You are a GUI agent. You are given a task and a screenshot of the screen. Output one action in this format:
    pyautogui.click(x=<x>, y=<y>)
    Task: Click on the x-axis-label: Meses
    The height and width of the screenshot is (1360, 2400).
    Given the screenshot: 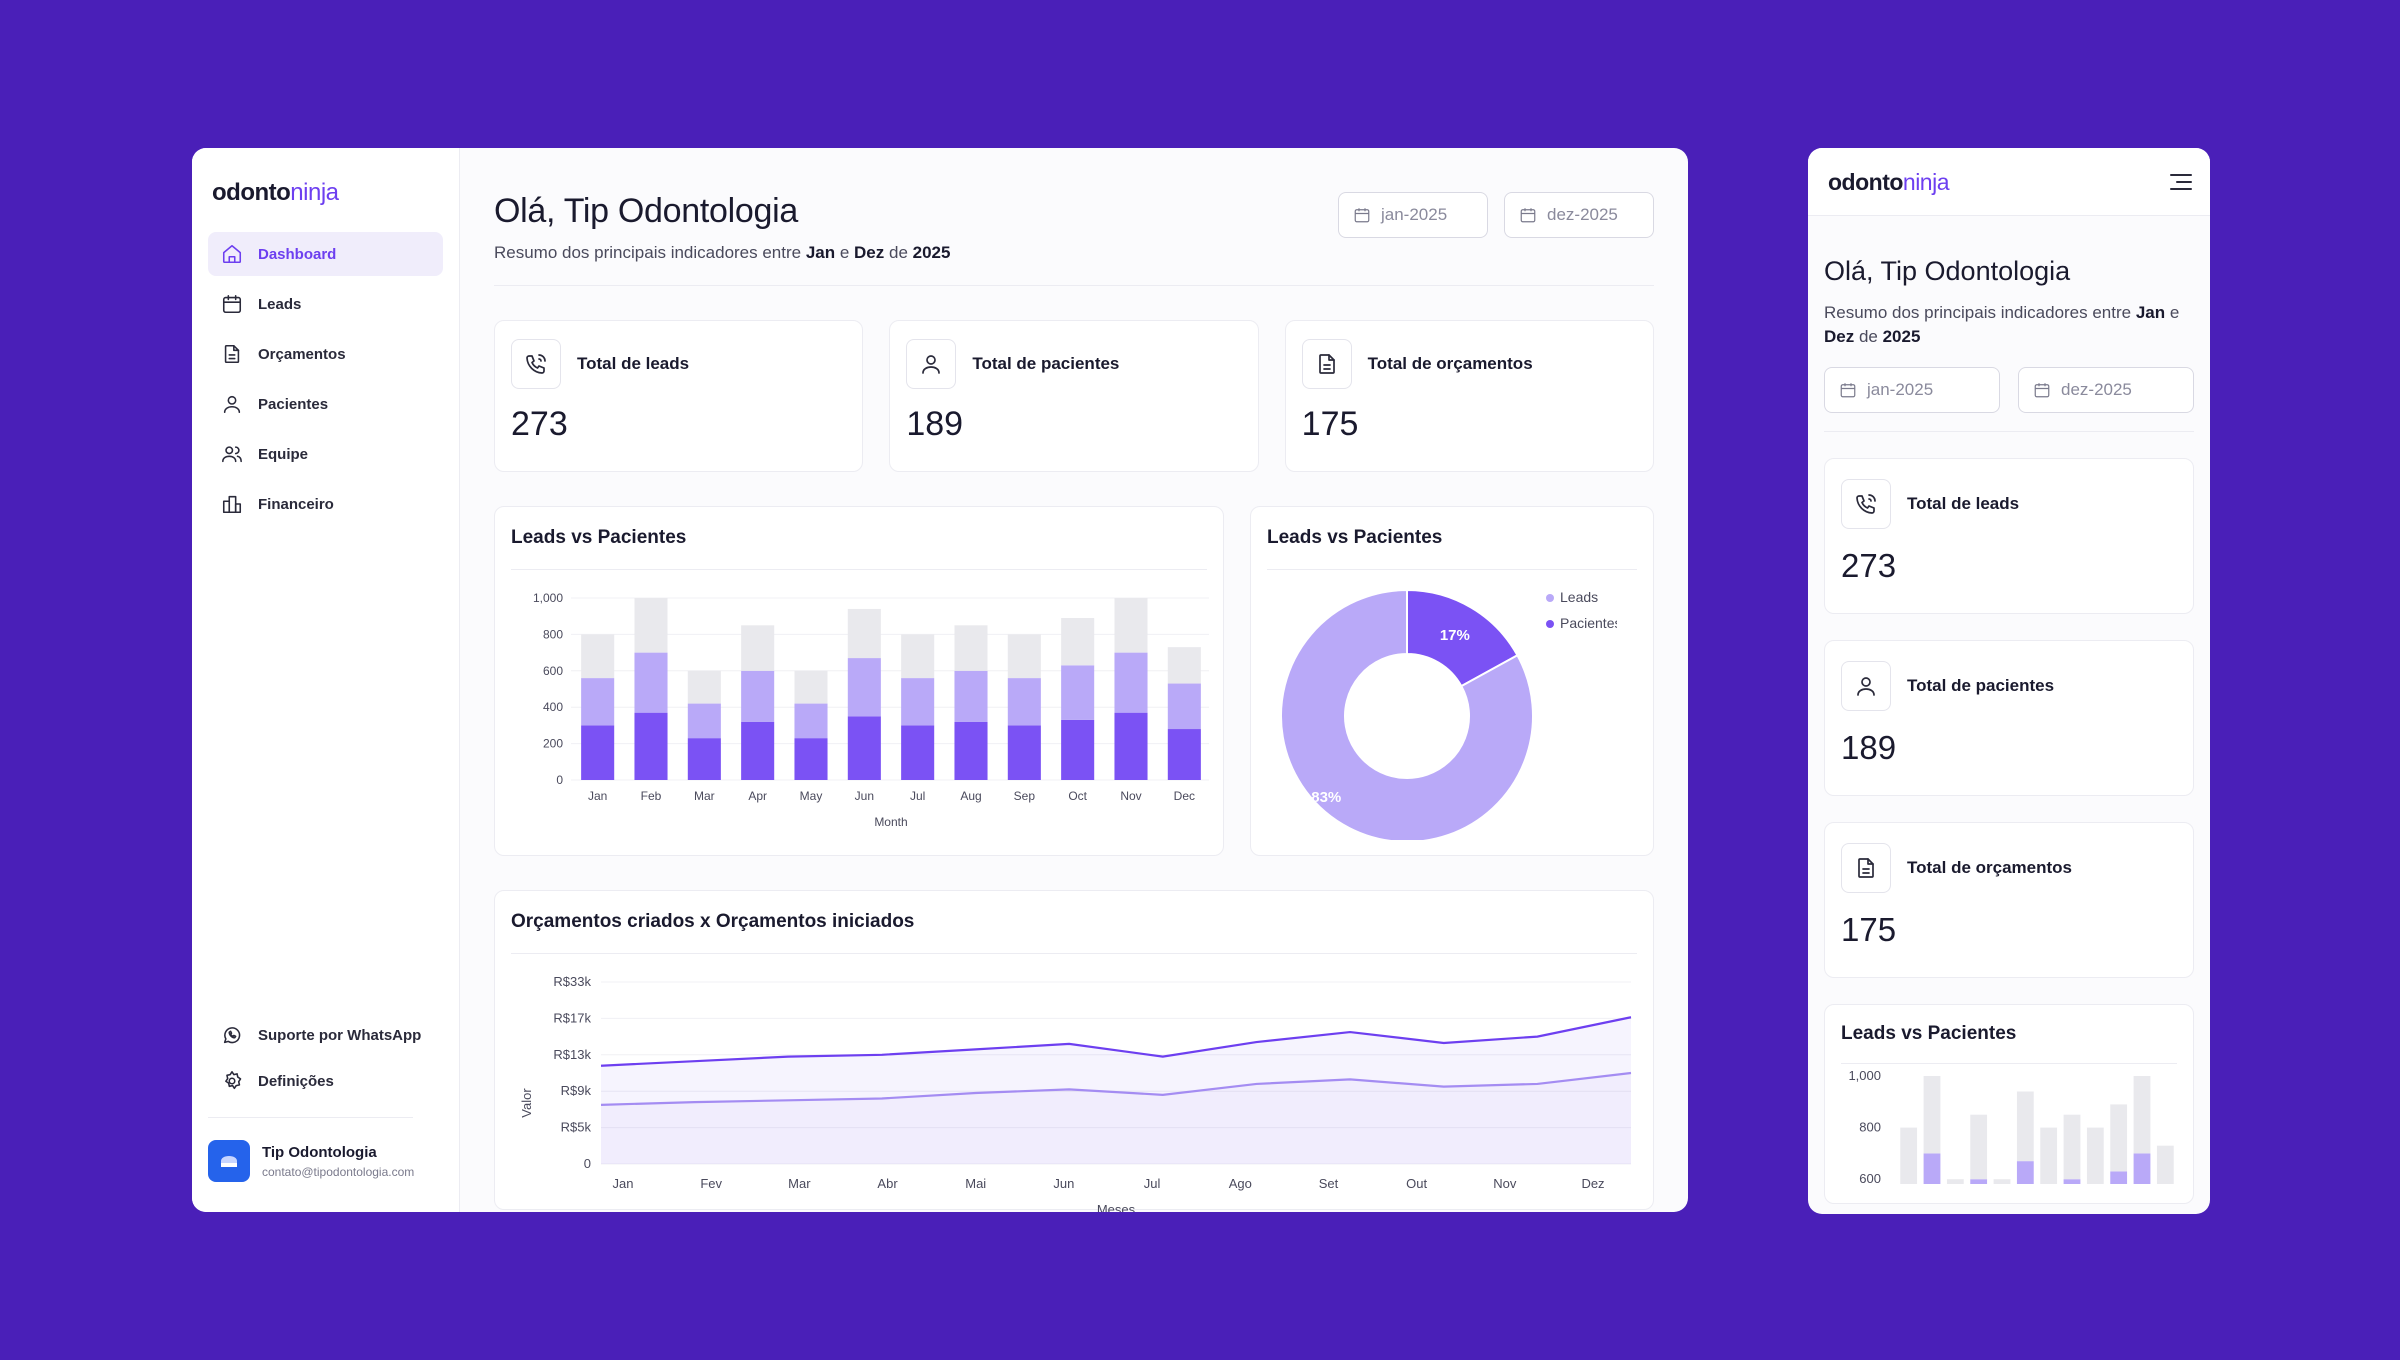 What is the action you would take?
    pyautogui.click(x=1116, y=1207)
    